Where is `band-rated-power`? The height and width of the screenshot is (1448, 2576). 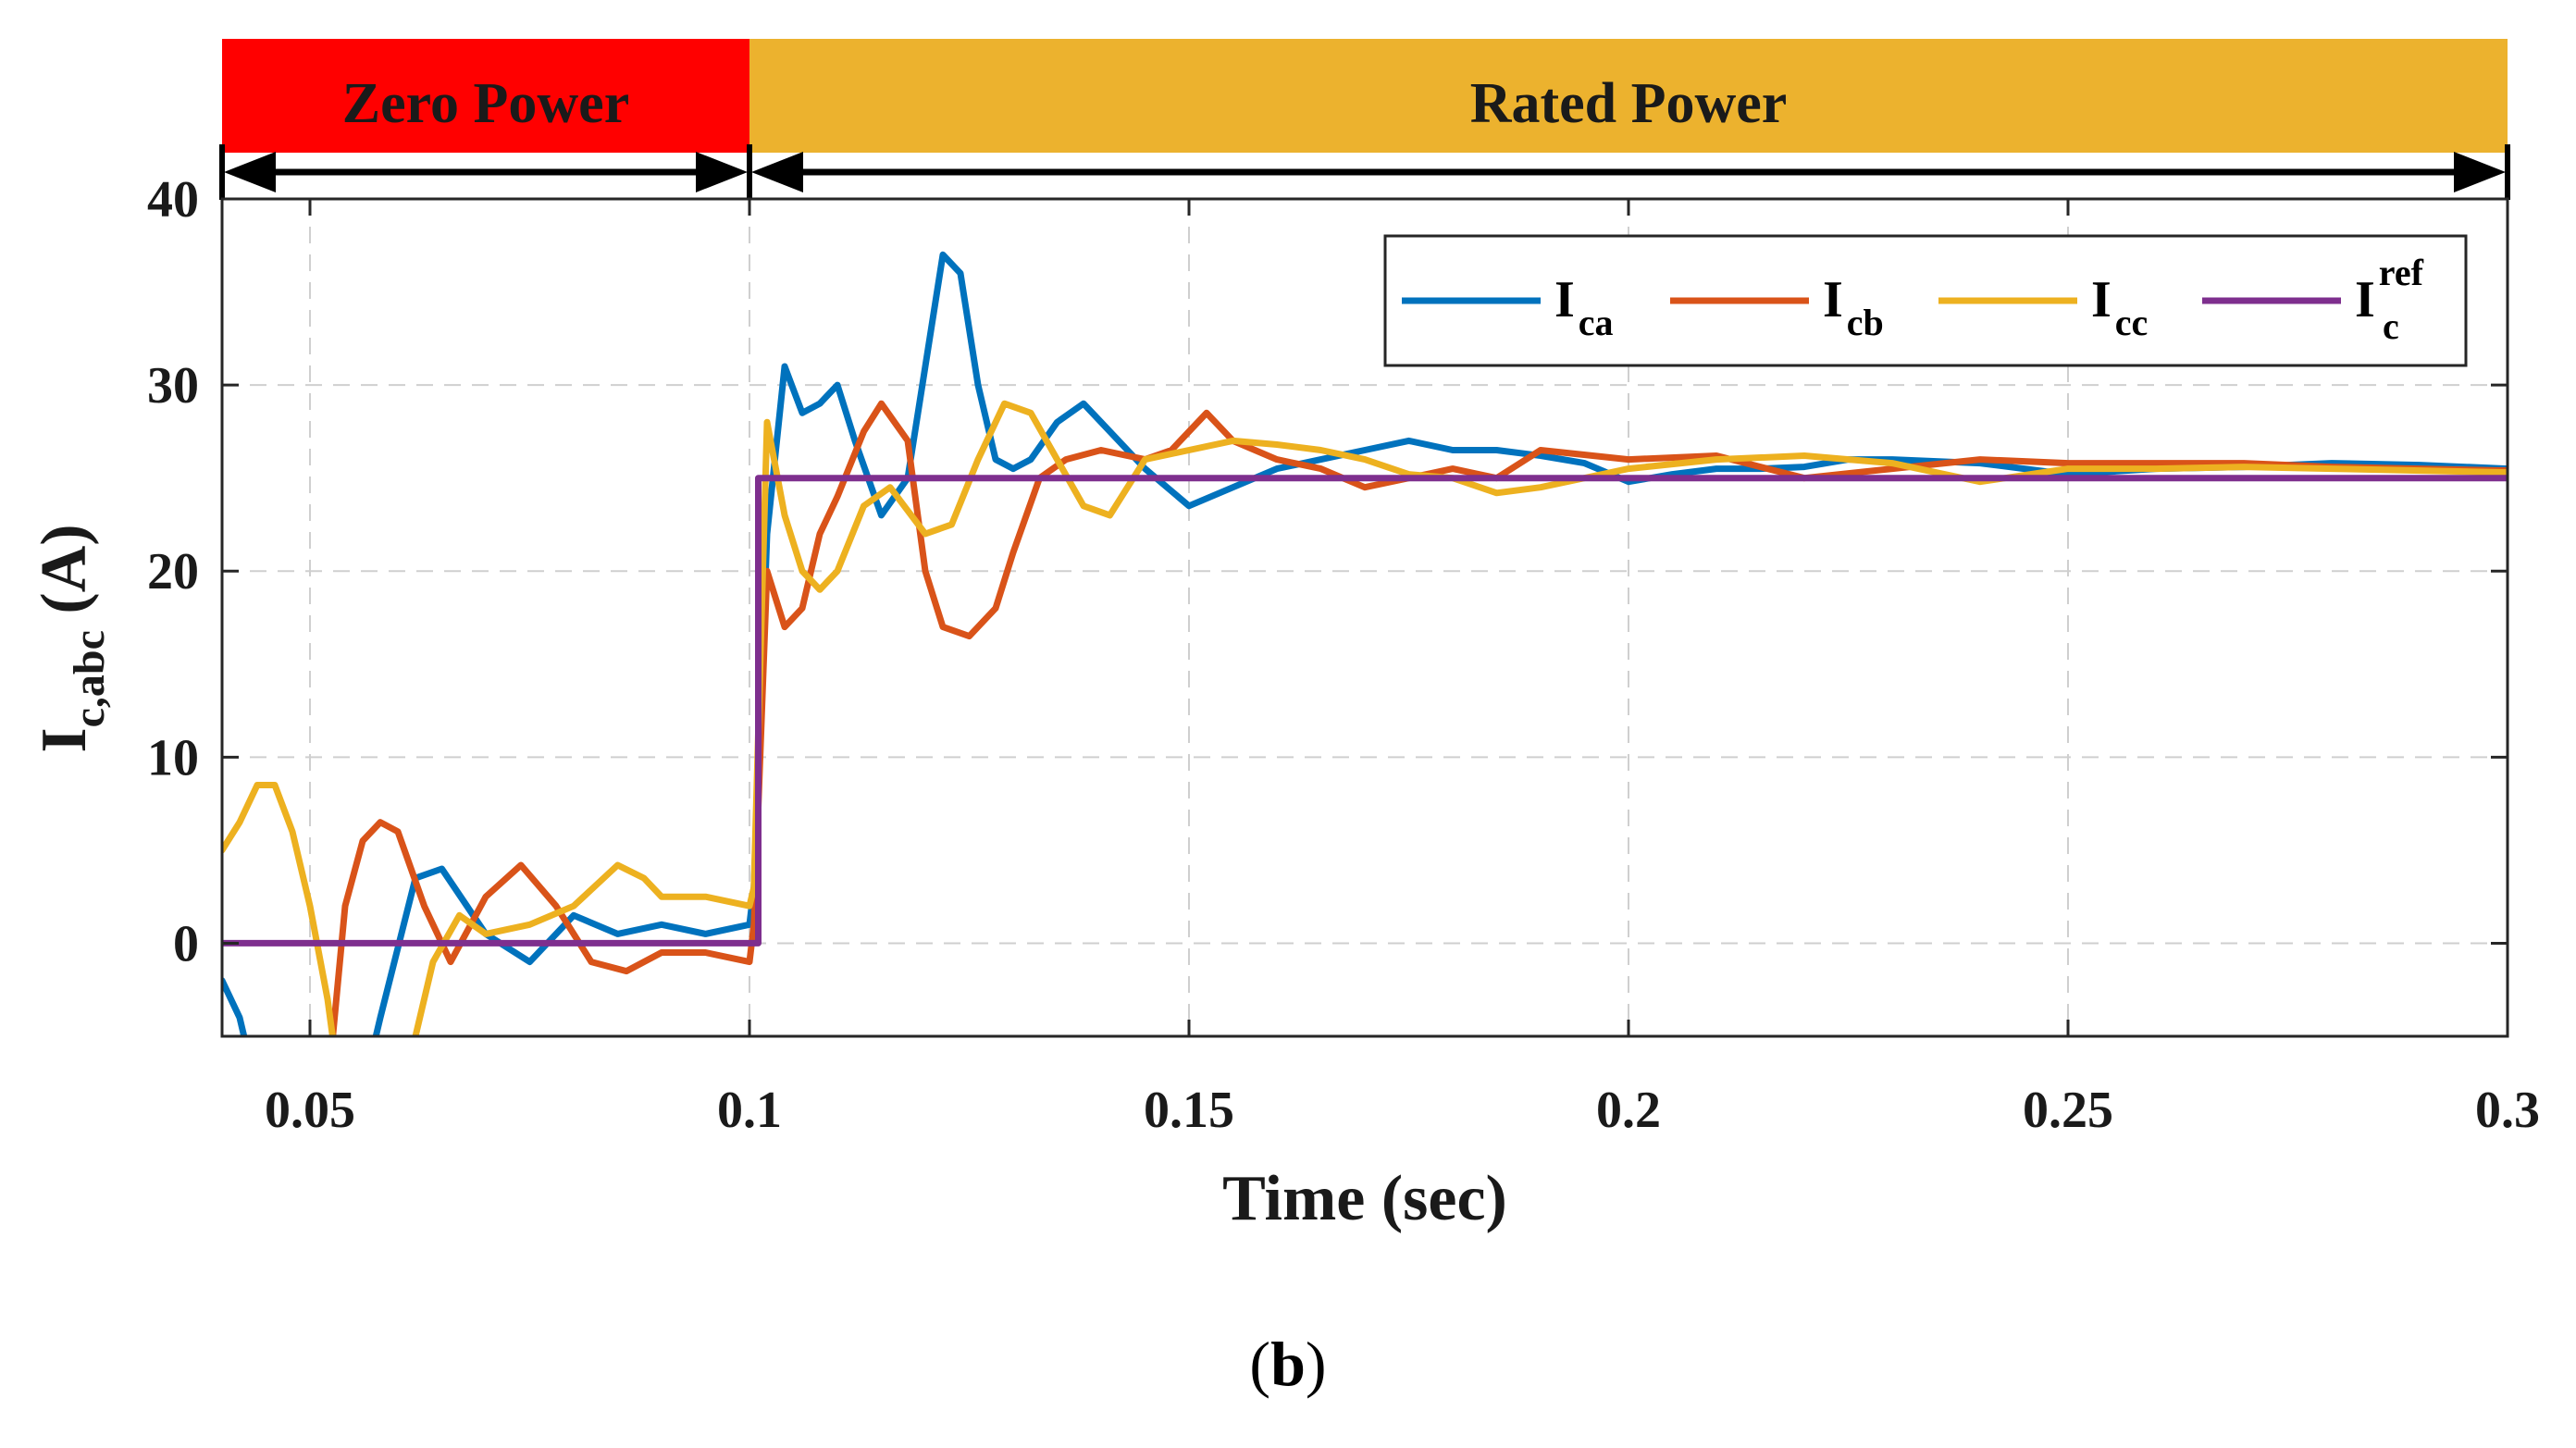
band-rated-power is located at coordinates (1628, 96).